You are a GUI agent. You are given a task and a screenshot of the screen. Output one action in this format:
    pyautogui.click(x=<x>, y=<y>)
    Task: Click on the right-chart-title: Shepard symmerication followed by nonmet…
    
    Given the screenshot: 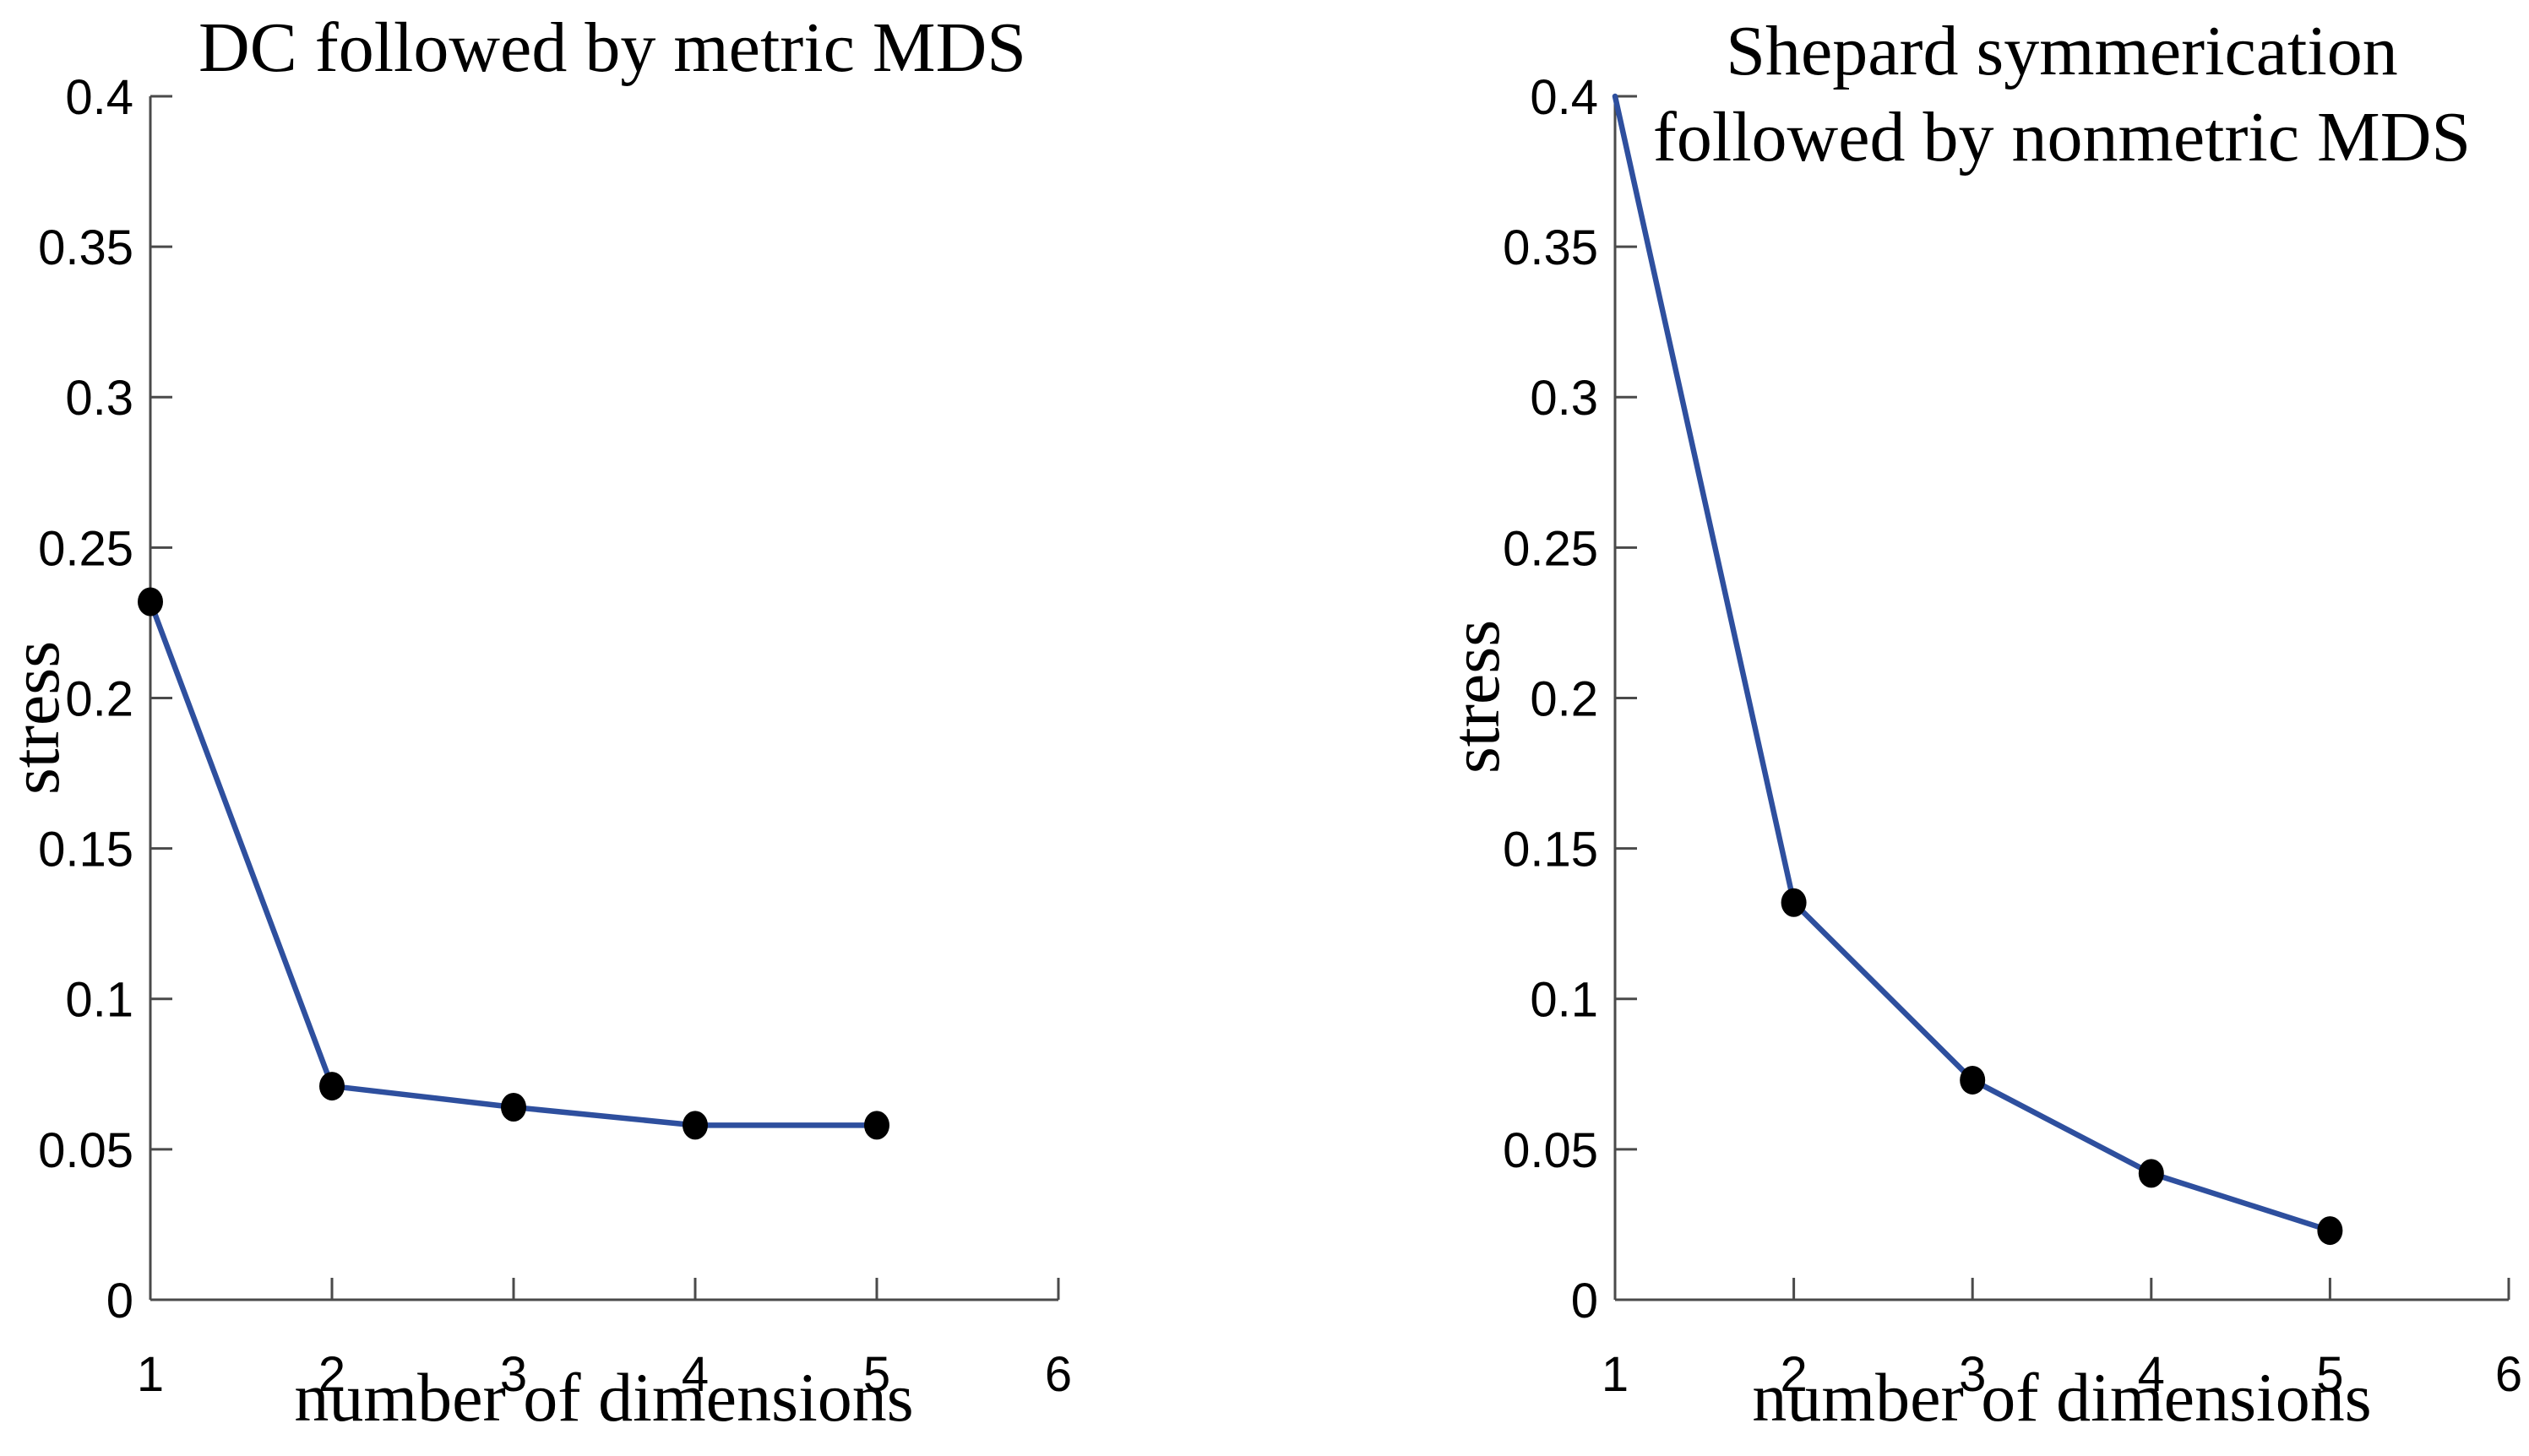 What is the action you would take?
    pyautogui.click(x=2062, y=94)
    